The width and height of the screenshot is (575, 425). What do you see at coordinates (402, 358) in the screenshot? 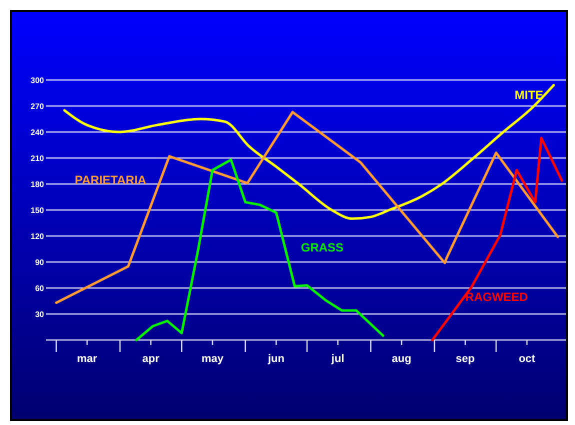
I see `x-tick-label: aug` at bounding box center [402, 358].